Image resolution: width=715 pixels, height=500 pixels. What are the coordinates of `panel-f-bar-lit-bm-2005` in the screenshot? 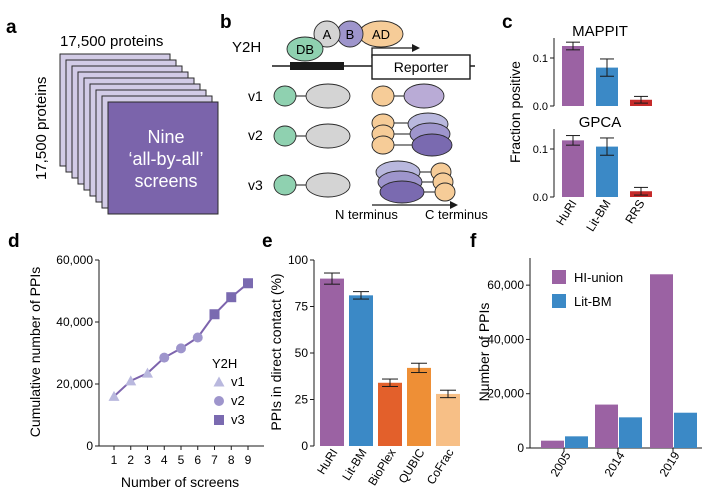 It's located at (576, 442).